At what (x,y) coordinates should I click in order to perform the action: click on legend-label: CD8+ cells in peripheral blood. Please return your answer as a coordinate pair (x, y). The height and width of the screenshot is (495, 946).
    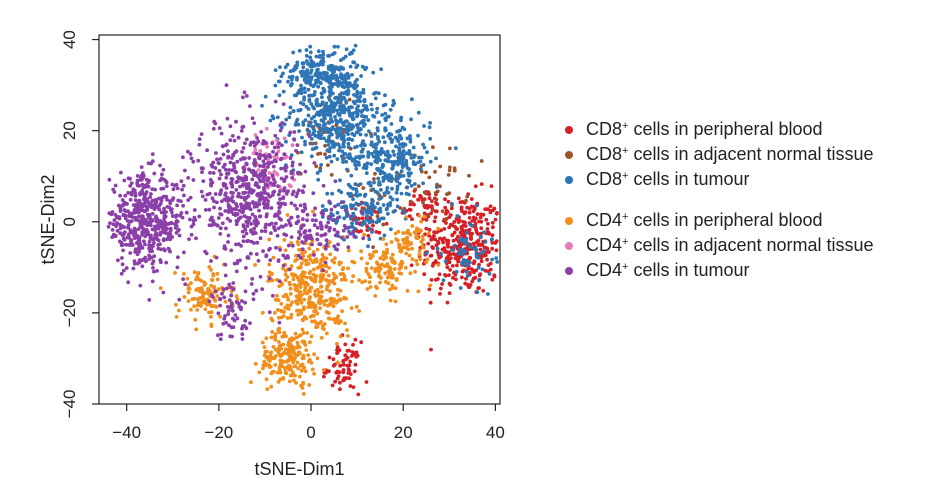
    Looking at the image, I should click on (704, 129).